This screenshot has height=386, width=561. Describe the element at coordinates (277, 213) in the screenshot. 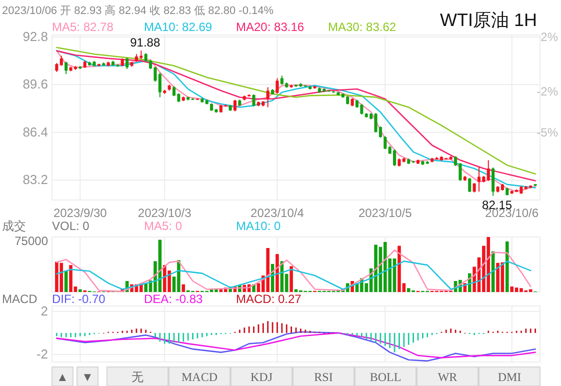

I see `x-tick-label: 2023/10/4` at that location.